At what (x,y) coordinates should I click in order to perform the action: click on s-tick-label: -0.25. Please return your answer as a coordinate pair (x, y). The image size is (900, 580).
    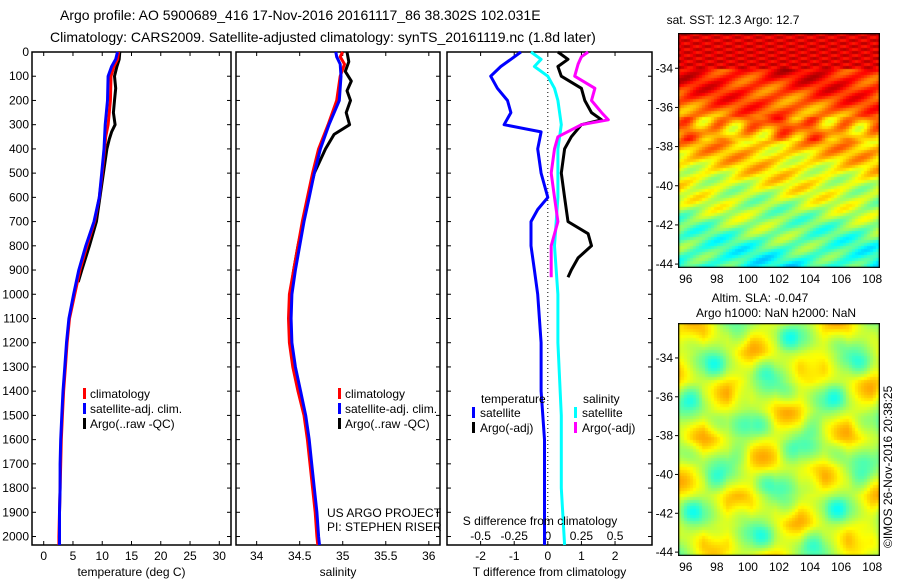
    Looking at the image, I should click on (515, 536).